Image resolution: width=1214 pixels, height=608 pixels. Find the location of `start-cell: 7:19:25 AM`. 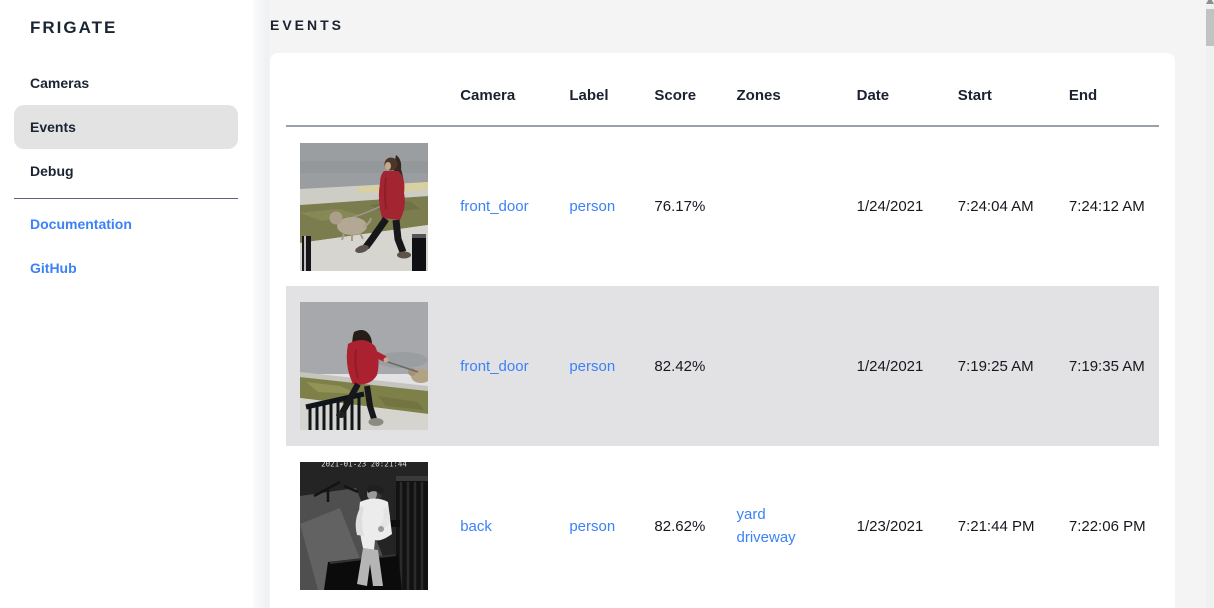

start-cell: 7:19:25 AM is located at coordinates (1013, 366).